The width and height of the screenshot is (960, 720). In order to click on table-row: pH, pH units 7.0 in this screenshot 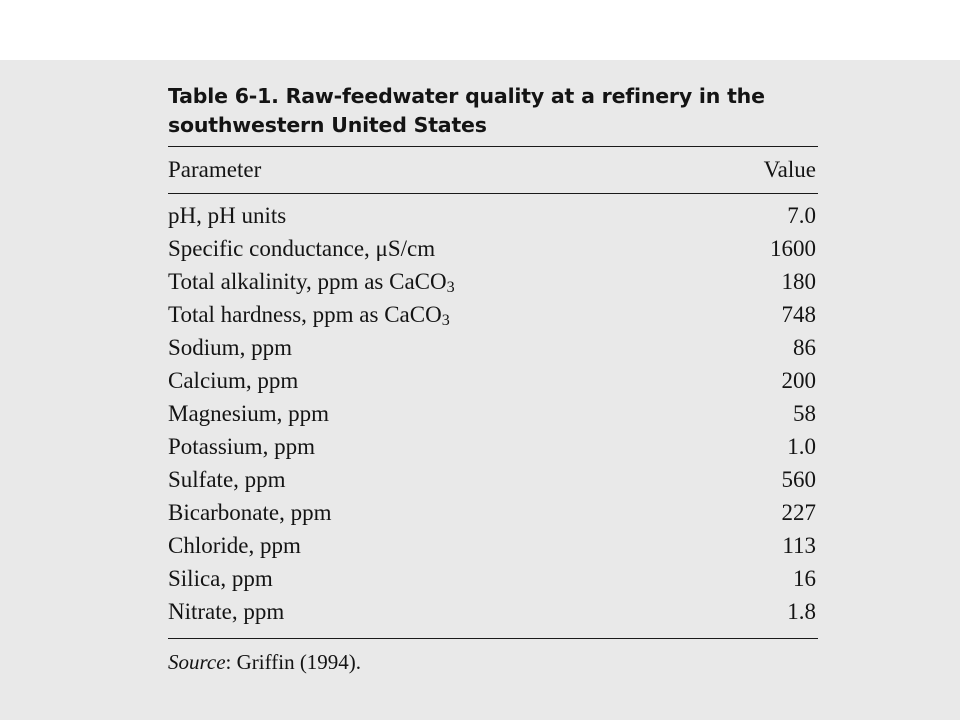, I will do `click(493, 215)`.